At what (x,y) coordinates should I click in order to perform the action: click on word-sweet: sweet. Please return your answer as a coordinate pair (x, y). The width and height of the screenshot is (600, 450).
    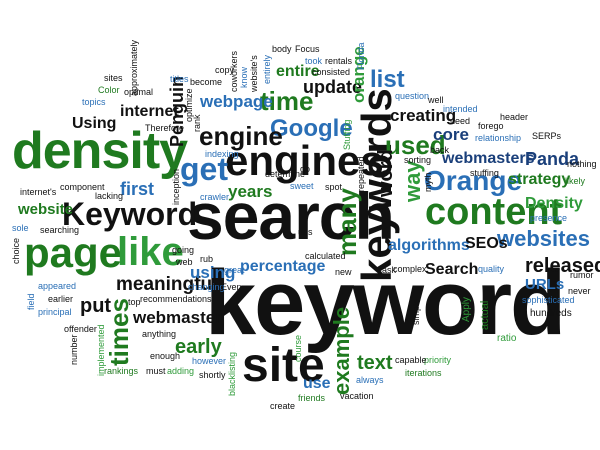
    Looking at the image, I should click on (302, 186).